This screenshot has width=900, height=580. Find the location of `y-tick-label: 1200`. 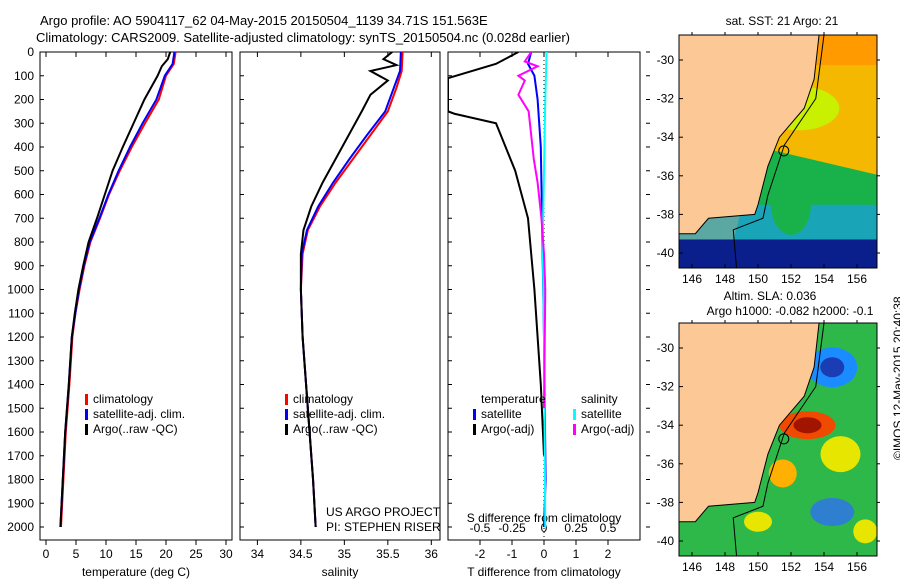

y-tick-label: 1200 is located at coordinates (20, 337).